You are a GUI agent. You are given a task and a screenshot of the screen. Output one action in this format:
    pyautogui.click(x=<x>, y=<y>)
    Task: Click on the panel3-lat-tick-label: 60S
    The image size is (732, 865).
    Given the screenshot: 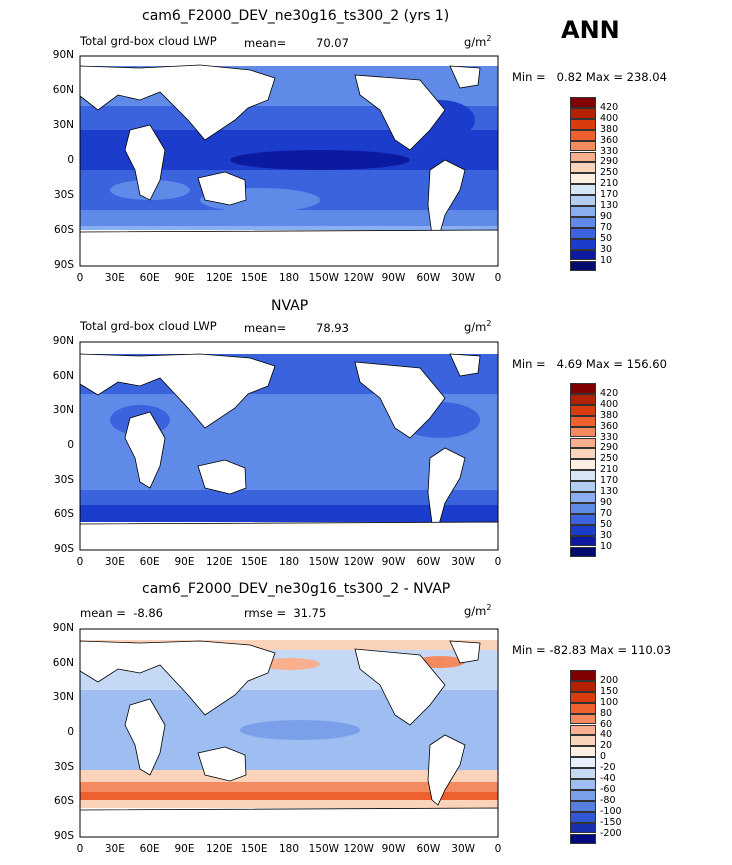 What is the action you would take?
    pyautogui.click(x=63, y=801)
    